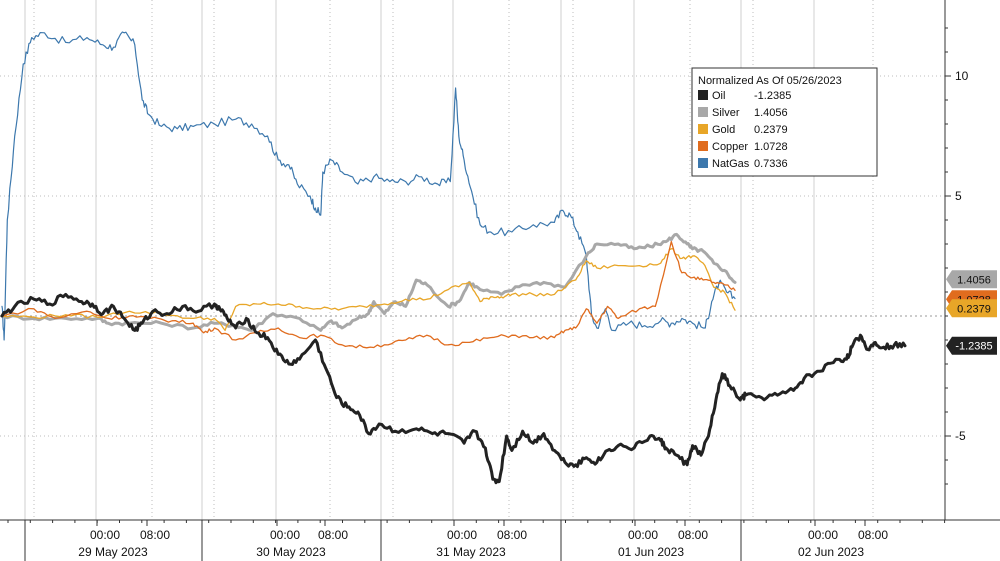 The image size is (1000, 561). Describe the element at coordinates (703, 129) in the screenshot. I see `legend-swatch-gold` at that location.